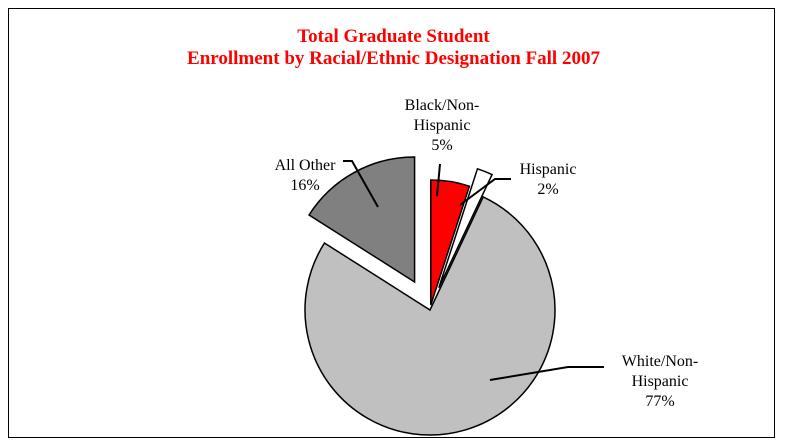 The image size is (787, 444). I want to click on slice-label-other-line-2: 16%, so click(304, 185).